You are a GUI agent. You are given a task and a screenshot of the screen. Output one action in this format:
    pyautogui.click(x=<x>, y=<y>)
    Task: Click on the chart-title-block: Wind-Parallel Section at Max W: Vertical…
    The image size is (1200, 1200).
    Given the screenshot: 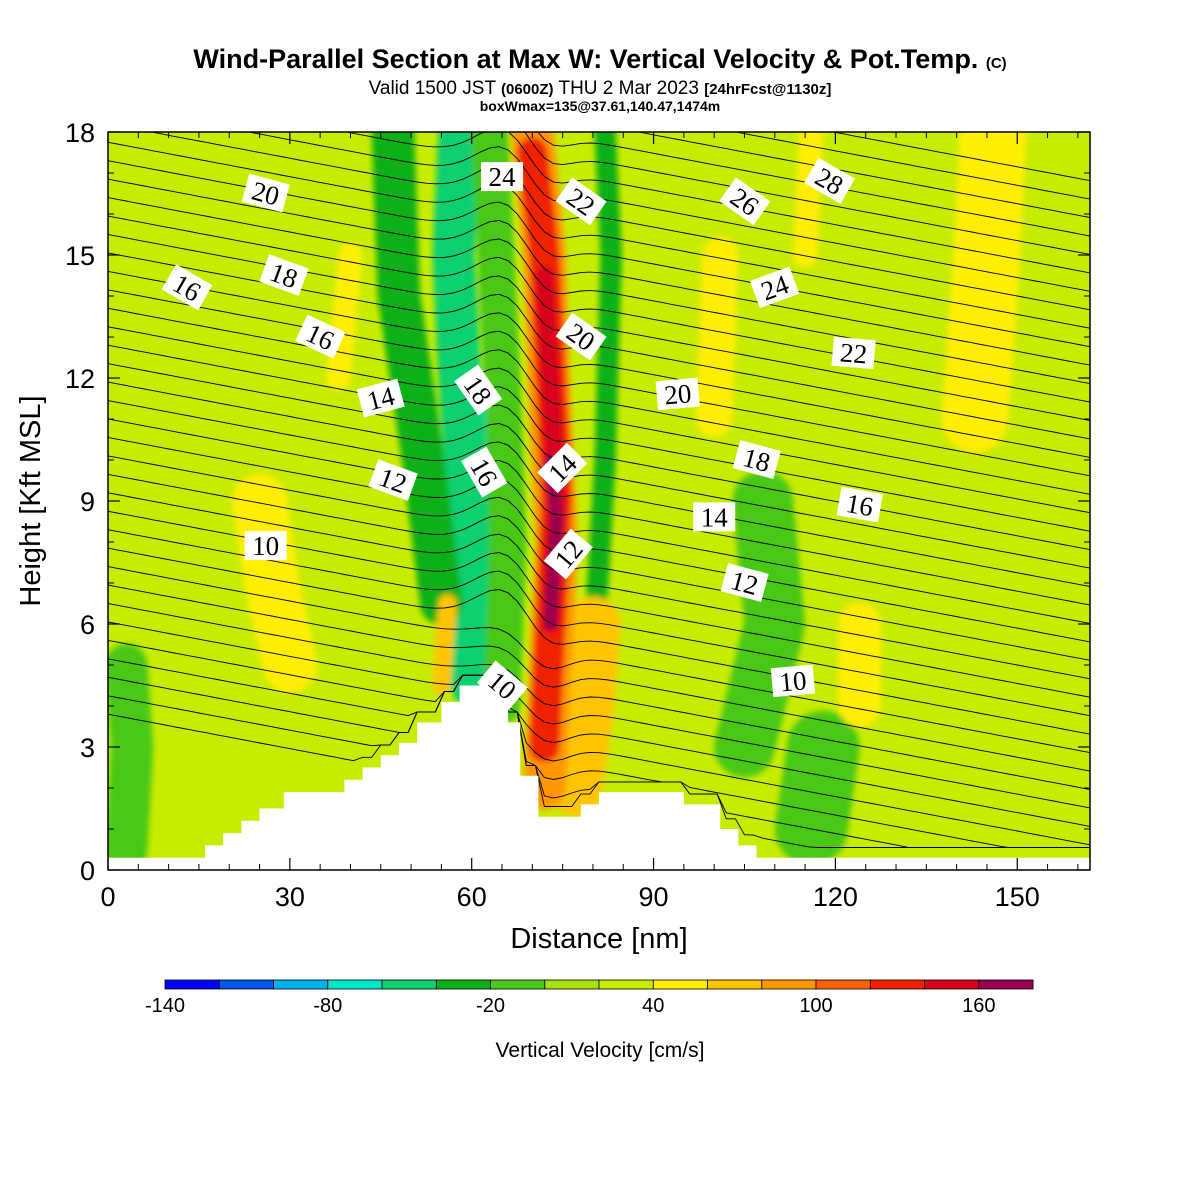 What is the action you would take?
    pyautogui.click(x=600, y=78)
    